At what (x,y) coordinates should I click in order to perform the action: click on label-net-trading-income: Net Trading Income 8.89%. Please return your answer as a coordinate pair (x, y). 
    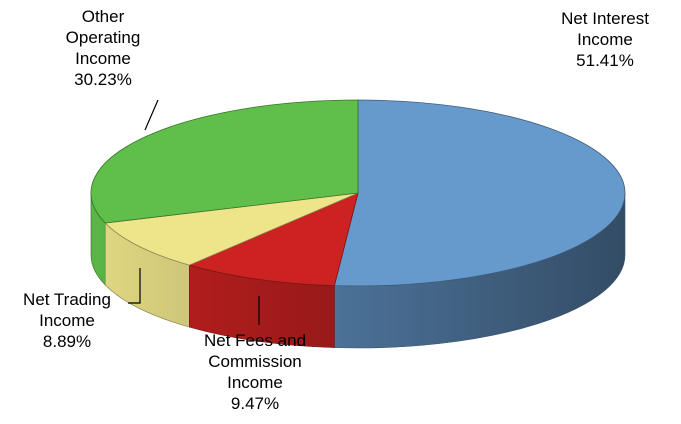
    Looking at the image, I should click on (67, 320).